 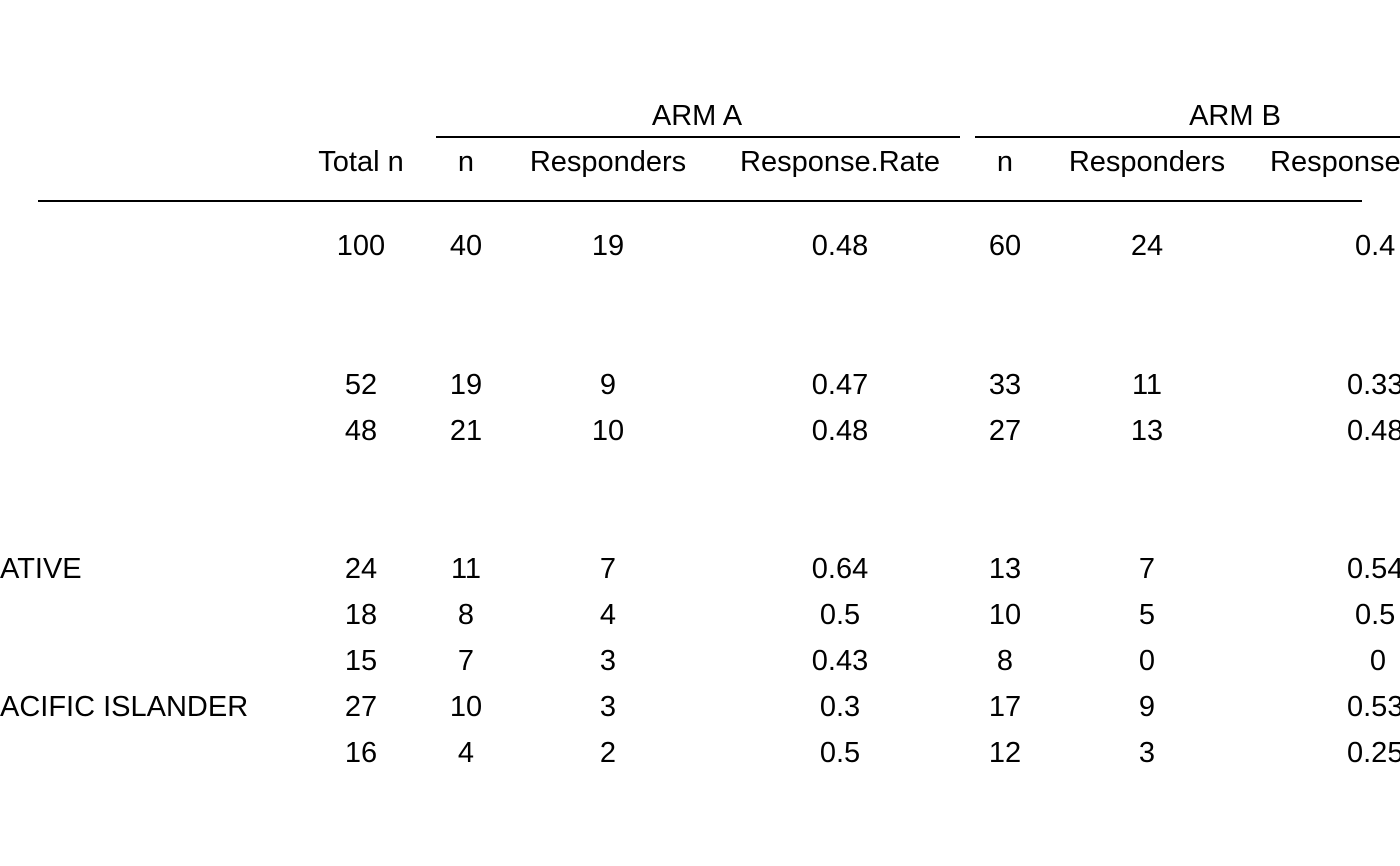 What do you see at coordinates (840, 569) in the screenshot?
I see `cell-arm-a-response-rate: 0.64` at bounding box center [840, 569].